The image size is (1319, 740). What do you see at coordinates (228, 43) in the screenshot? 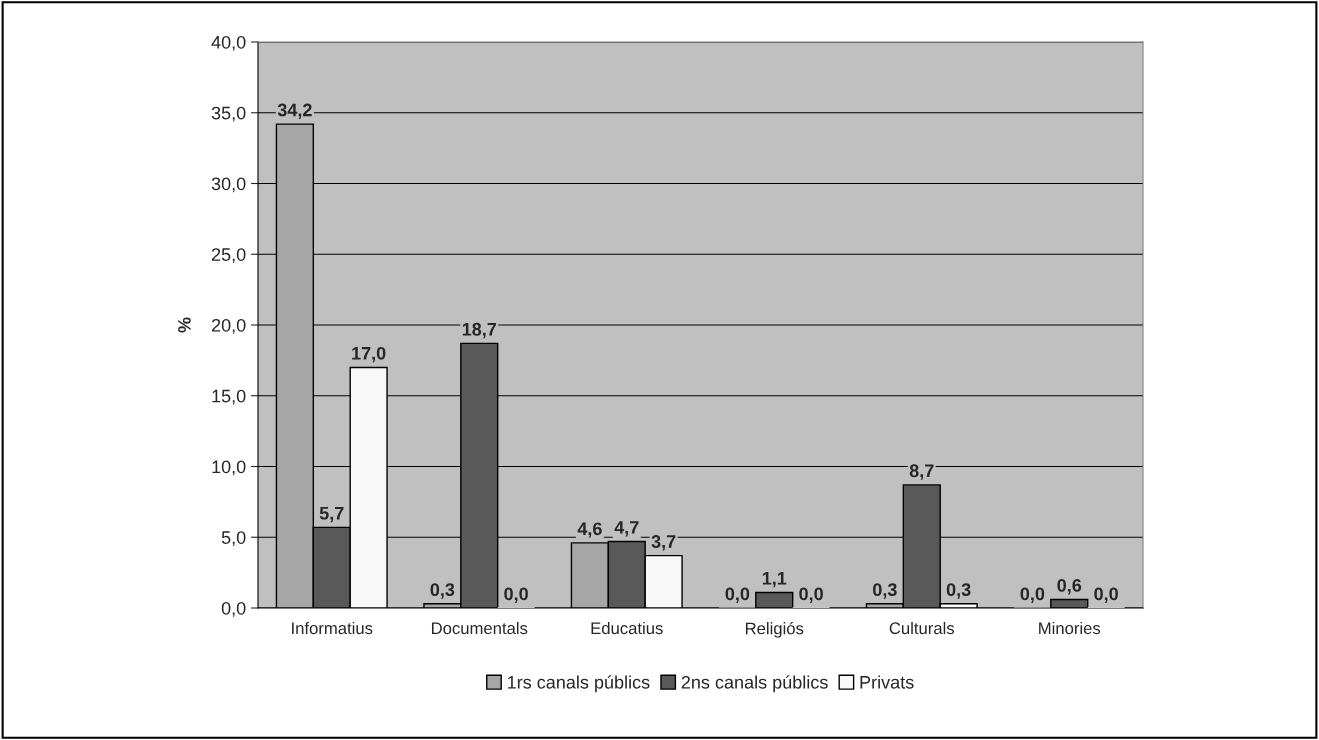
I see `y-tick-label: 40,0` at bounding box center [228, 43].